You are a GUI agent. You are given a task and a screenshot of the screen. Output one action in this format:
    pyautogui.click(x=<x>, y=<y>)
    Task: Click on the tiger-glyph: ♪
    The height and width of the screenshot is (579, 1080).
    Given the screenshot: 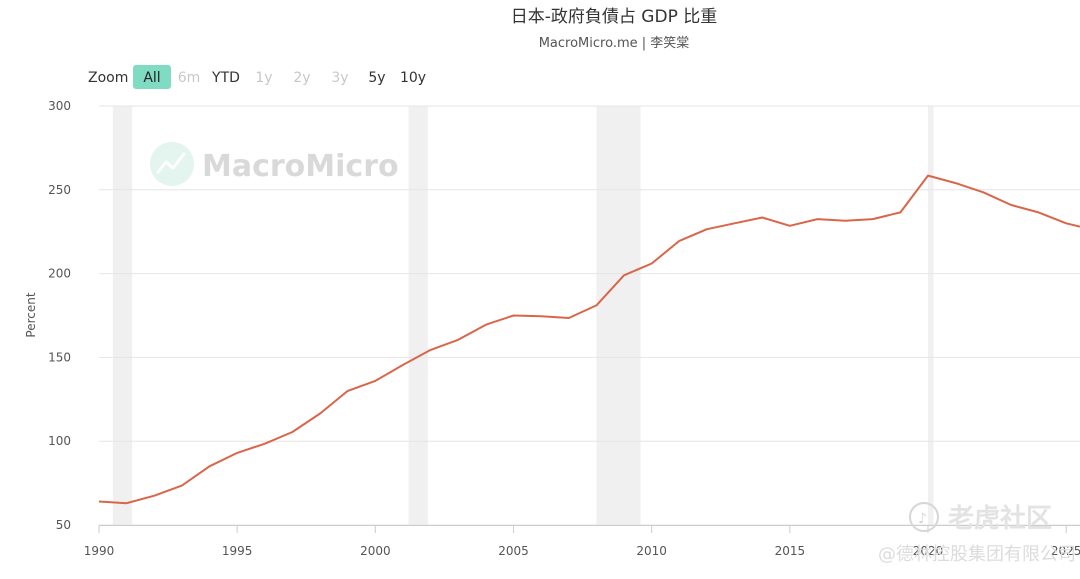 What is the action you would take?
    pyautogui.click(x=922, y=519)
    